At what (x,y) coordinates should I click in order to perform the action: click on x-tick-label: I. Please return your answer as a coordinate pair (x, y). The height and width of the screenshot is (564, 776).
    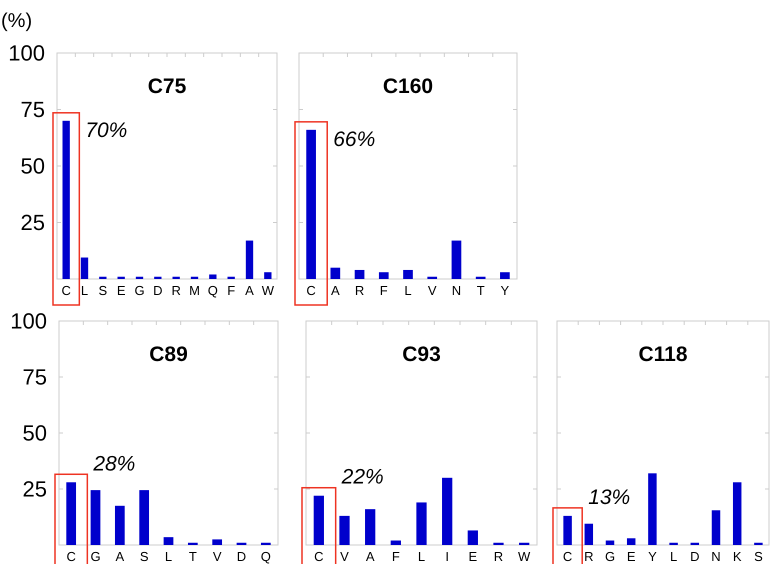
    Looking at the image, I should click on (447, 556).